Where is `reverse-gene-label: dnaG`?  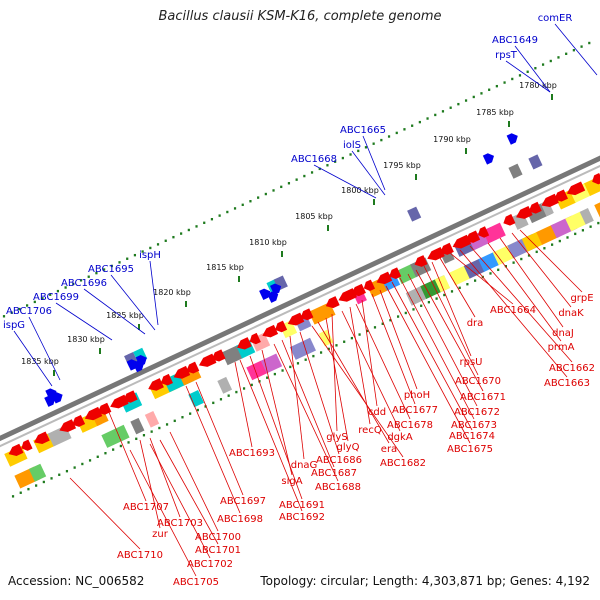
reverse-gene-label: dnaG is located at coordinates (304, 465).